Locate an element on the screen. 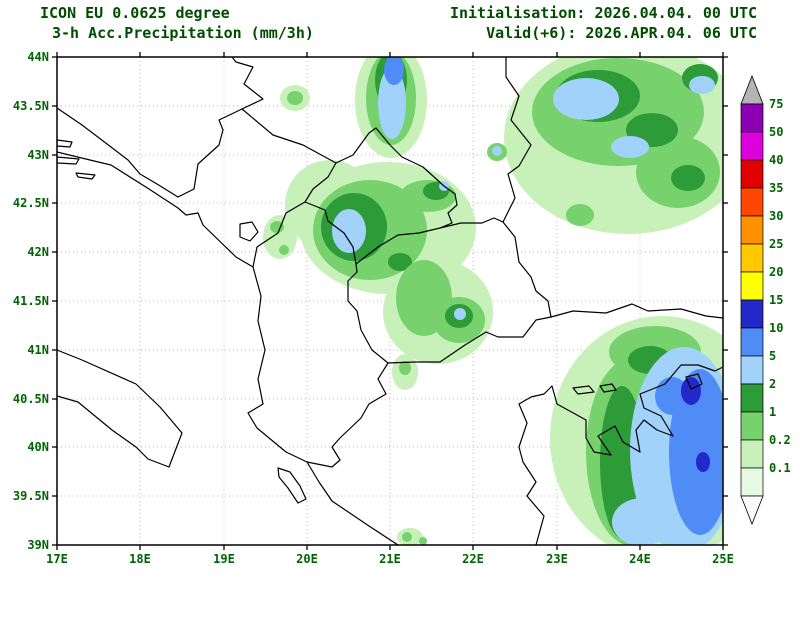 This screenshot has height=618, width=800. x-tick-label: 21E is located at coordinates (390, 559).